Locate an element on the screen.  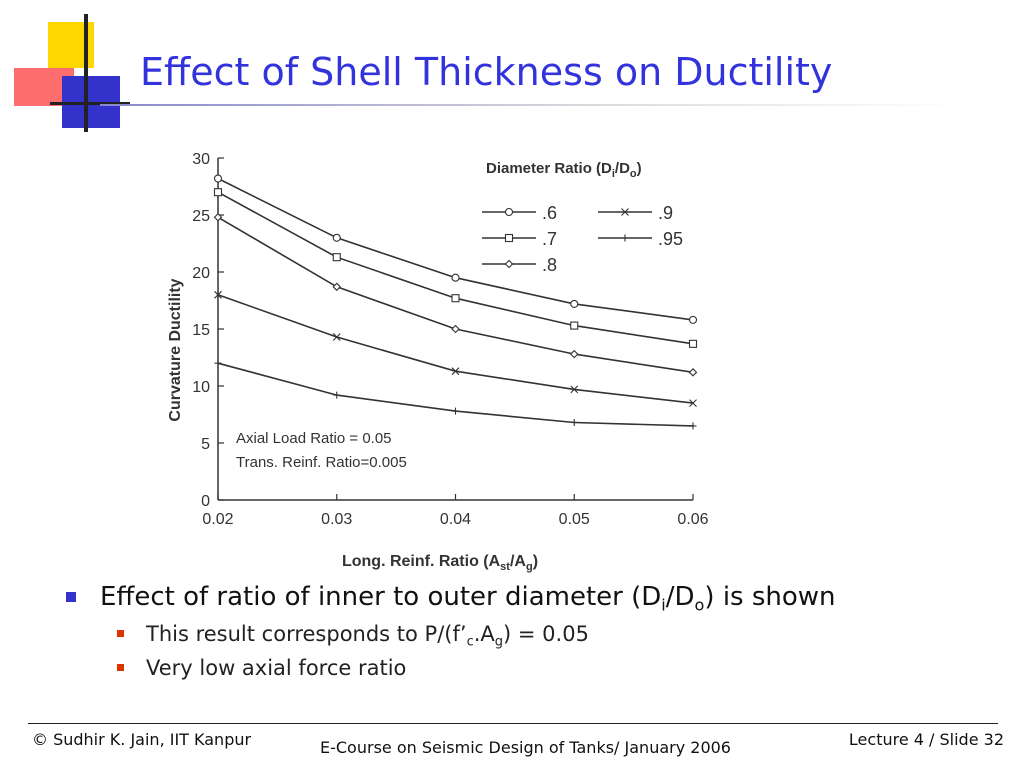
slide-title: Effect of Shell Thickness on Ductility is located at coordinates (486, 72).